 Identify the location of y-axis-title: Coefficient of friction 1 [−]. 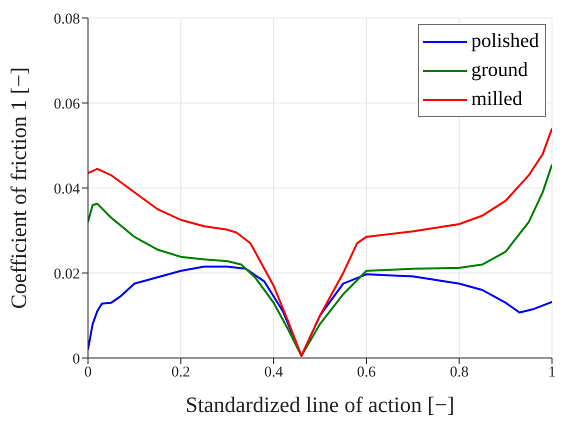
(18, 188).